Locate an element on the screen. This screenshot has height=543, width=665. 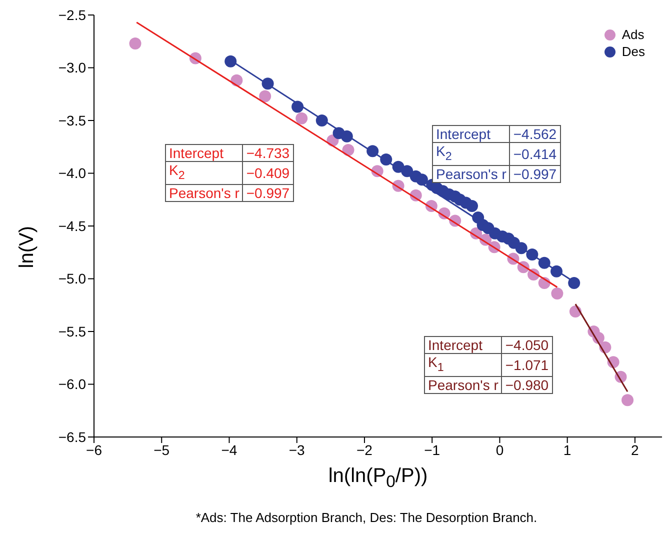
x-tick-label: 2 is located at coordinates (635, 450).